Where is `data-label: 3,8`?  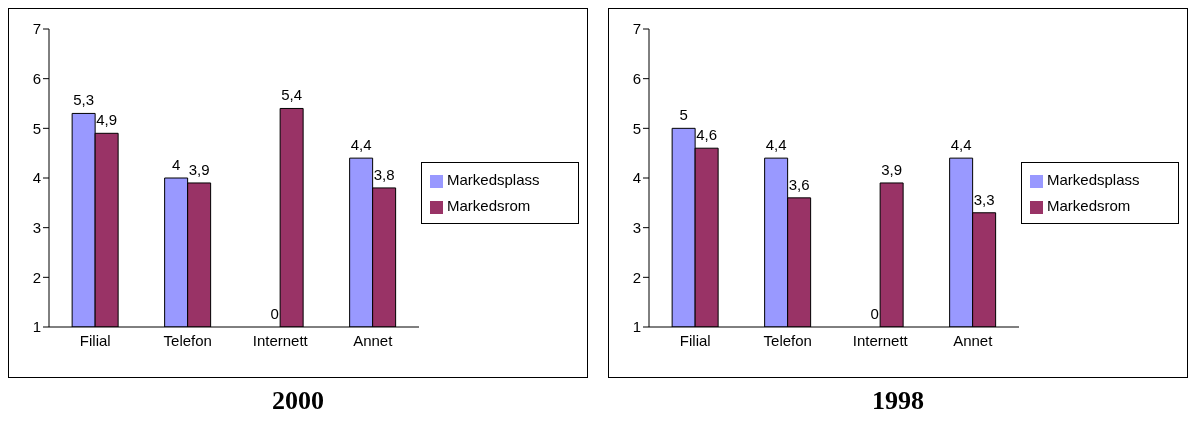
data-label: 3,8 is located at coordinates (384, 174).